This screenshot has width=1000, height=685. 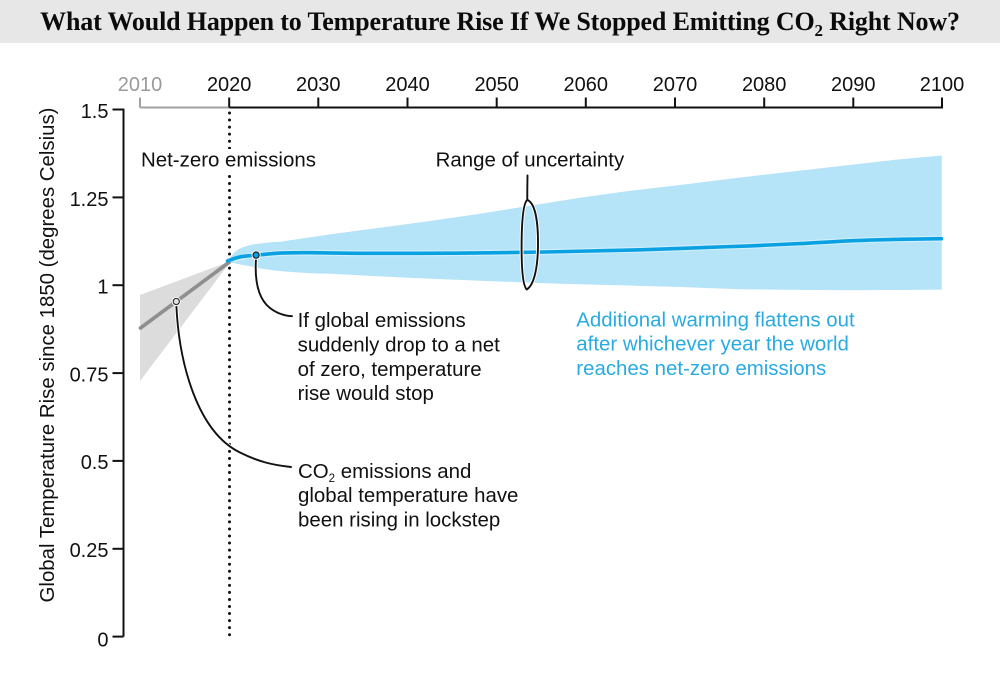 What do you see at coordinates (712, 344) in the screenshot?
I see `svg-text: after whichever year the world` at bounding box center [712, 344].